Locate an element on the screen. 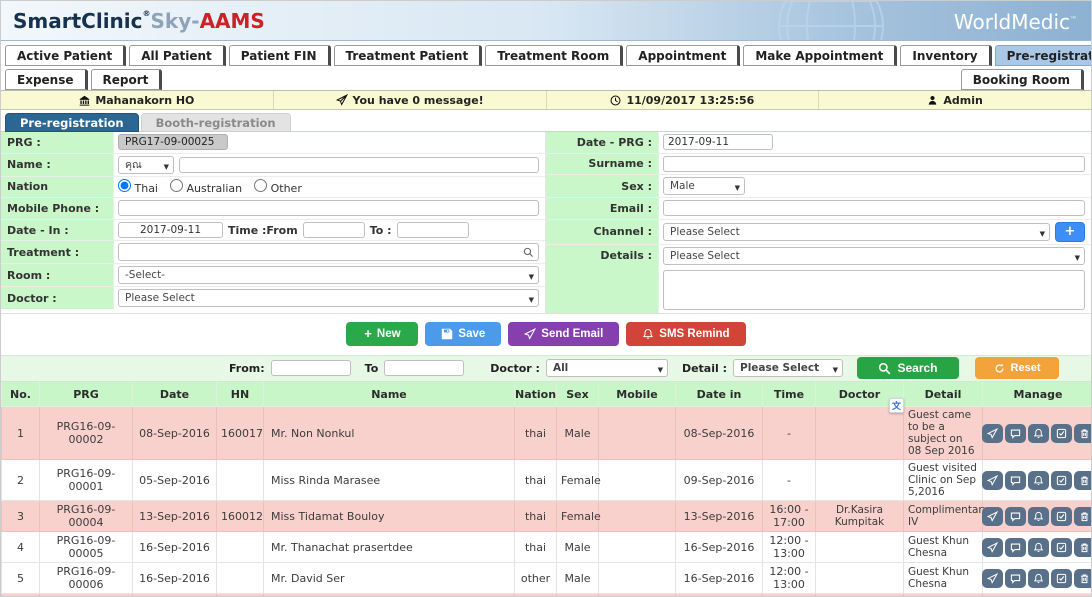 The height and width of the screenshot is (597, 1092). sex-select: Male ▼ is located at coordinates (704, 186).